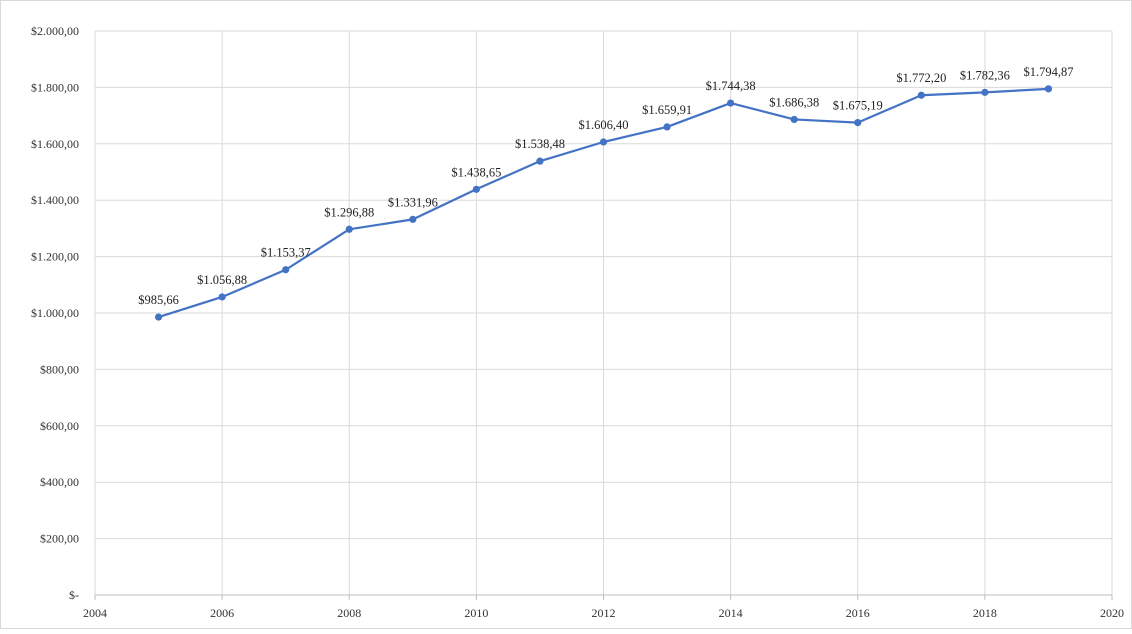 The width and height of the screenshot is (1132, 634). What do you see at coordinates (74, 595) in the screenshot?
I see `y-tick-label: $-` at bounding box center [74, 595].